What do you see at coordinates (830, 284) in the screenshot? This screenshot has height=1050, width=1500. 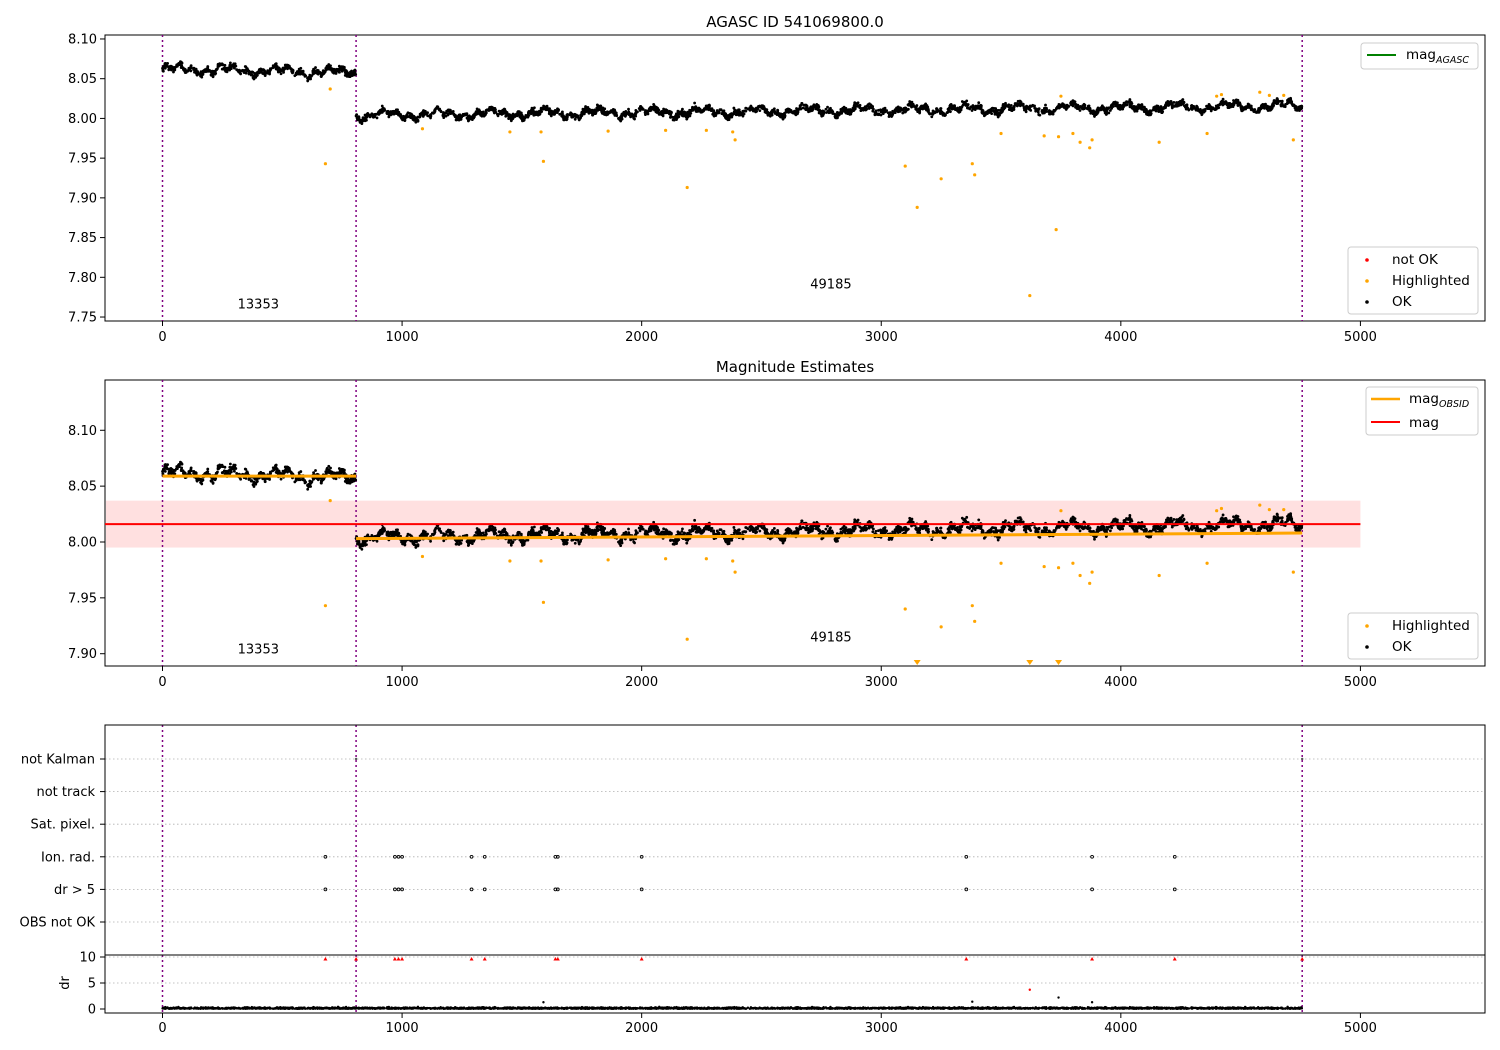 I see `obsid-label: 49185` at bounding box center [830, 284].